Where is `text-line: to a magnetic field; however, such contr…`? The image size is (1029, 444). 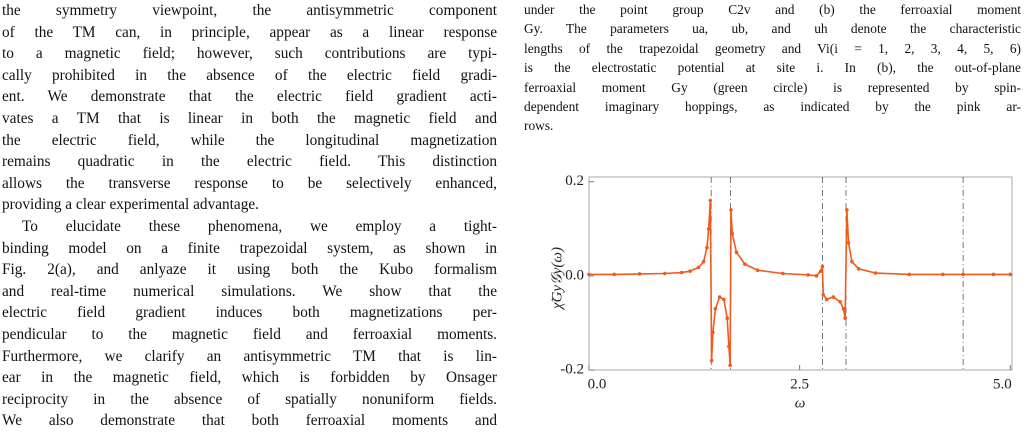 text-line: to a magnetic field; however, such contr… is located at coordinates (249, 54).